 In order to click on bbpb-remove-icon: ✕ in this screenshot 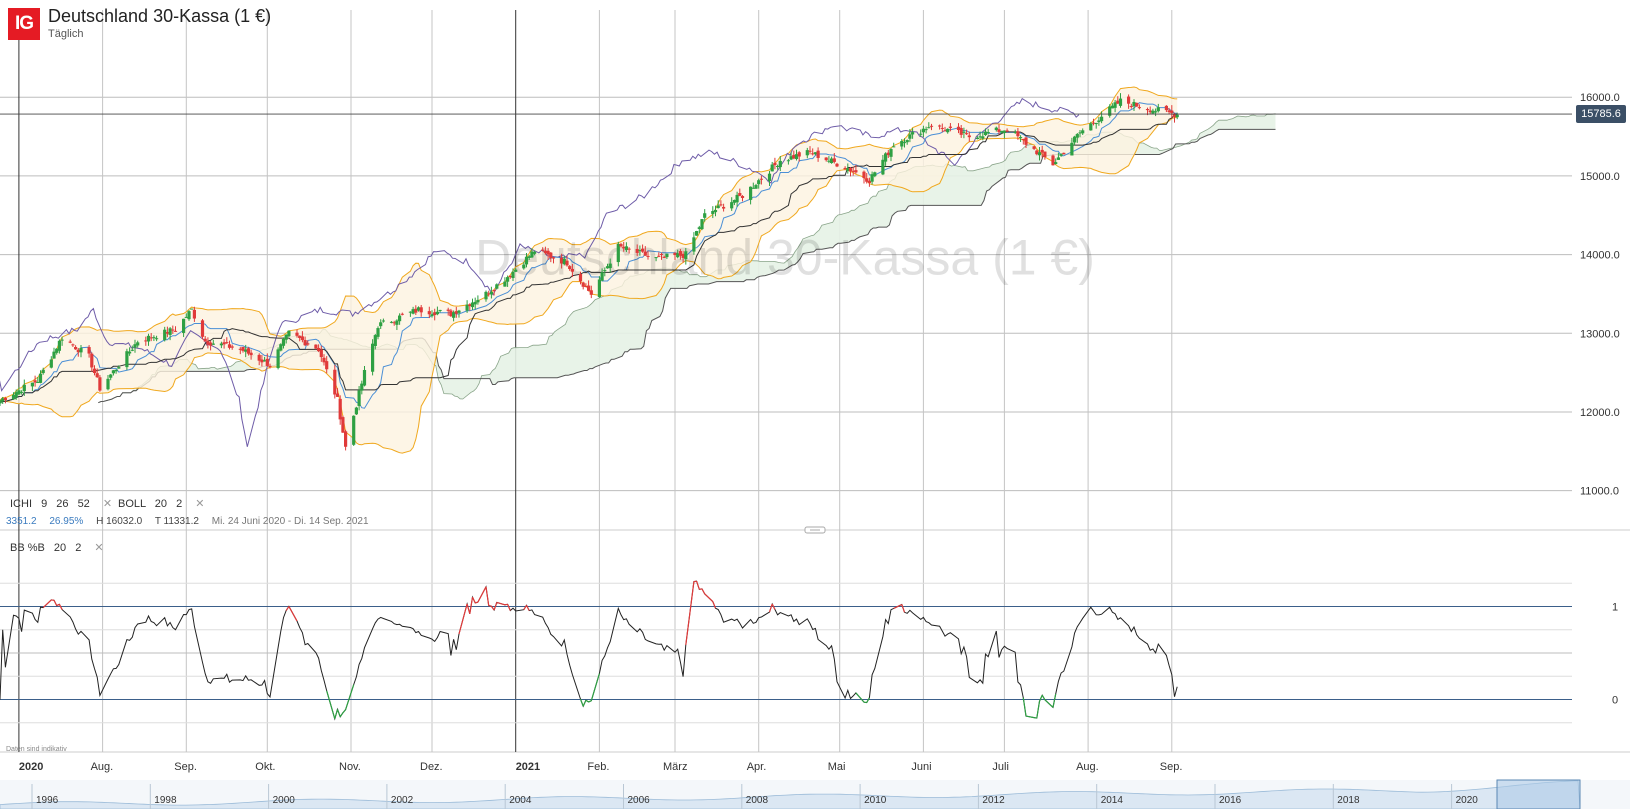, I will do `click(99, 548)`.